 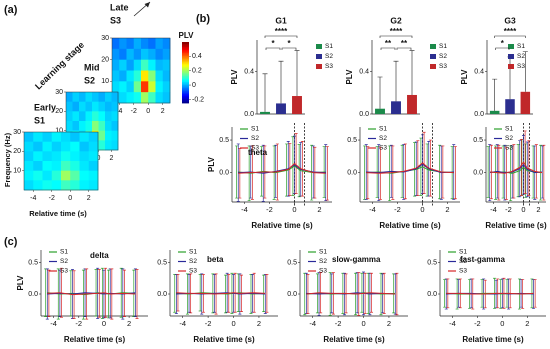 What do you see at coordinates (20, 283) in the screenshot?
I see `y-axis-label: PLV` at bounding box center [20, 283].